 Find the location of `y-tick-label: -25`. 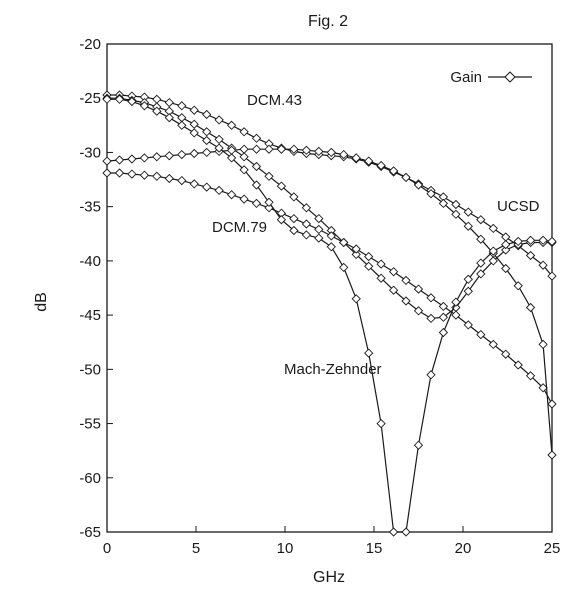

y-tick-label: -25 is located at coordinates (90, 98).